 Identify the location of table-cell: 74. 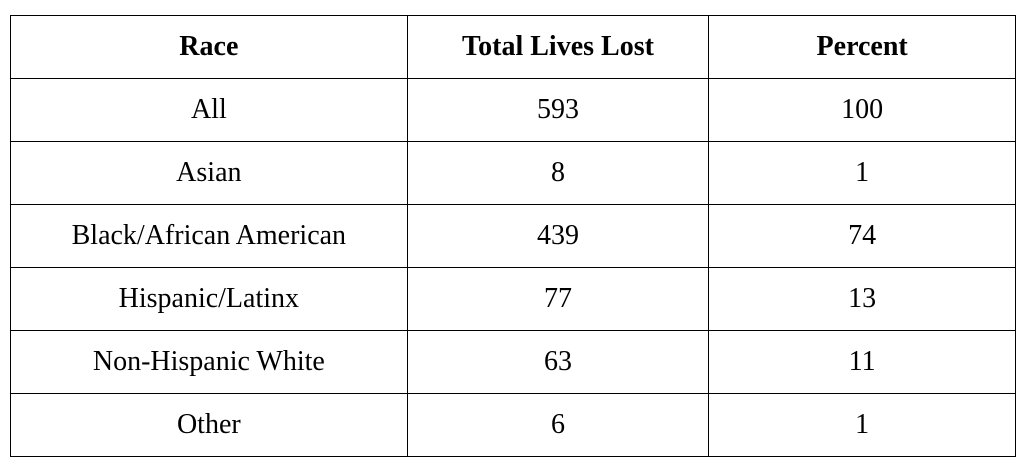
(862, 236).